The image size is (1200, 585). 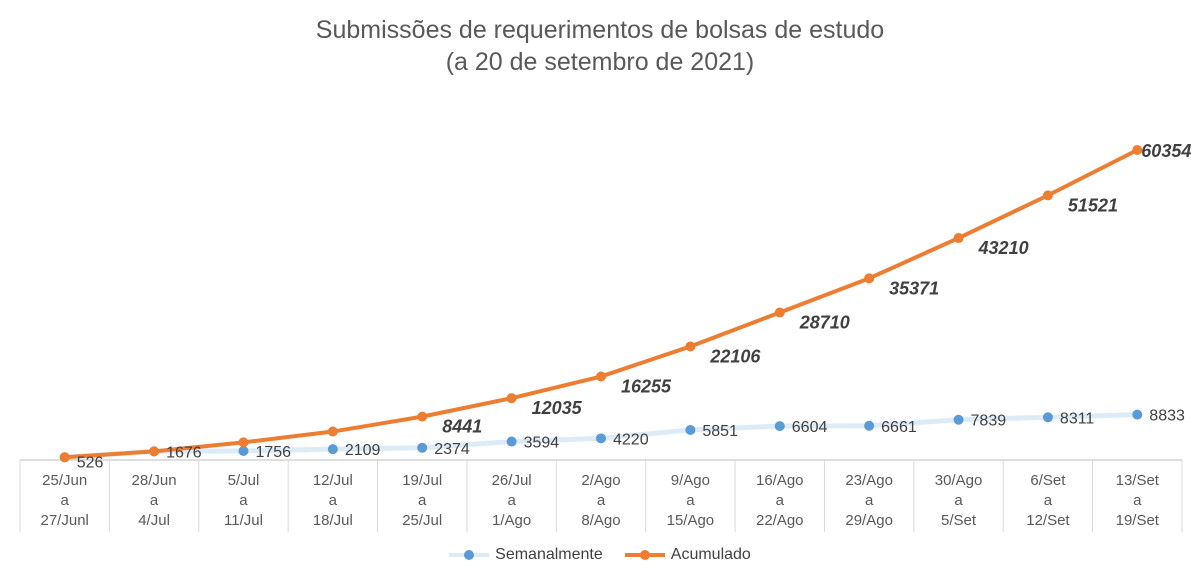 I want to click on x-tick-label: 9/Ago, so click(x=690, y=480).